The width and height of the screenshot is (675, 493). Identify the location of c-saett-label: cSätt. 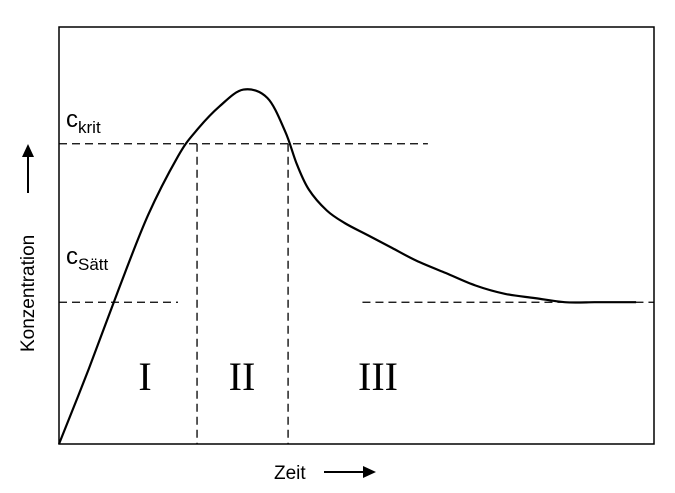
(87, 258).